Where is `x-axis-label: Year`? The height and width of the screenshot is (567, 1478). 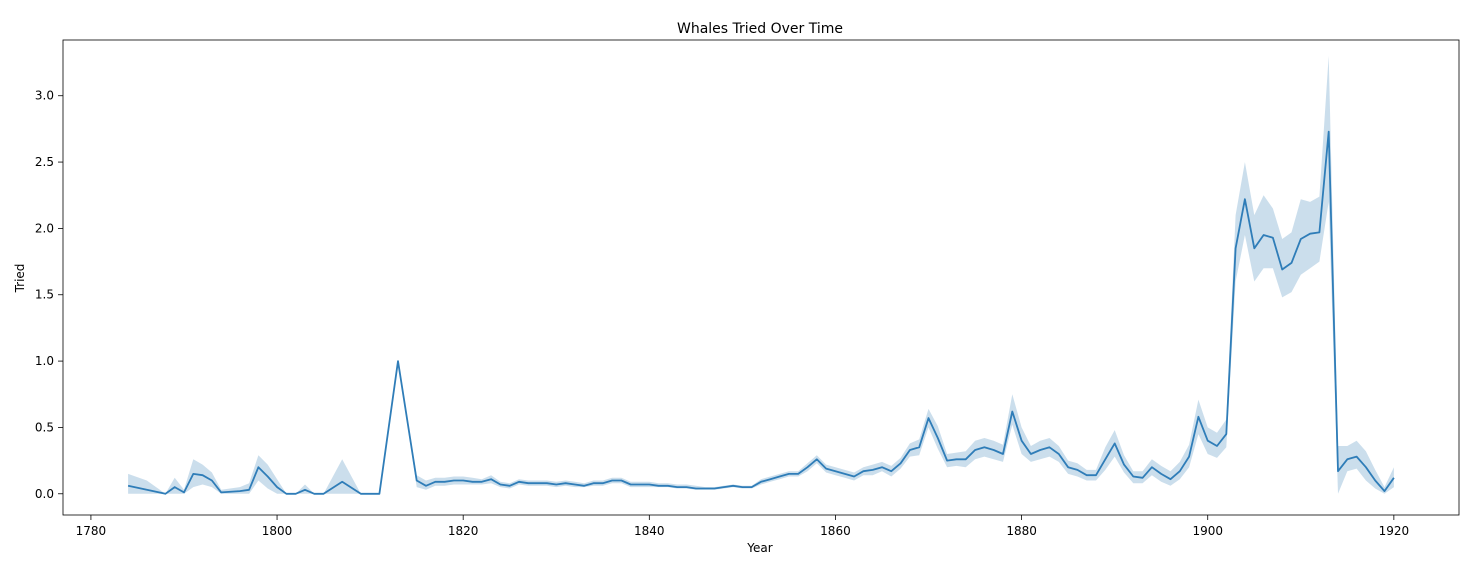
x-axis-label: Year is located at coordinates (759, 548).